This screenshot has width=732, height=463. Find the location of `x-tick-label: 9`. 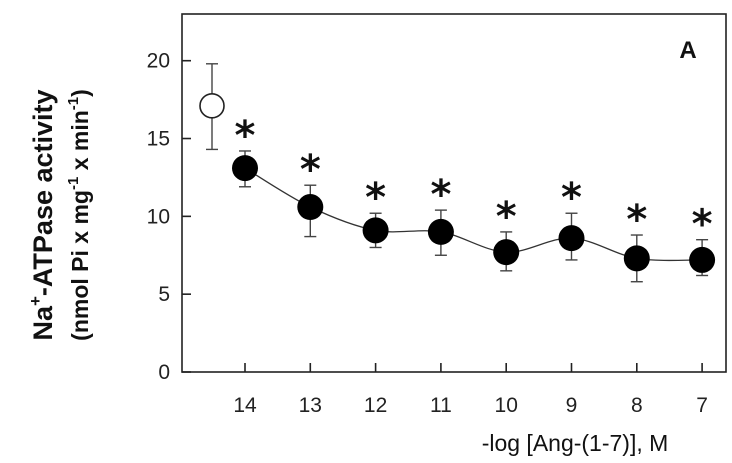

x-tick-label: 9 is located at coordinates (572, 405).